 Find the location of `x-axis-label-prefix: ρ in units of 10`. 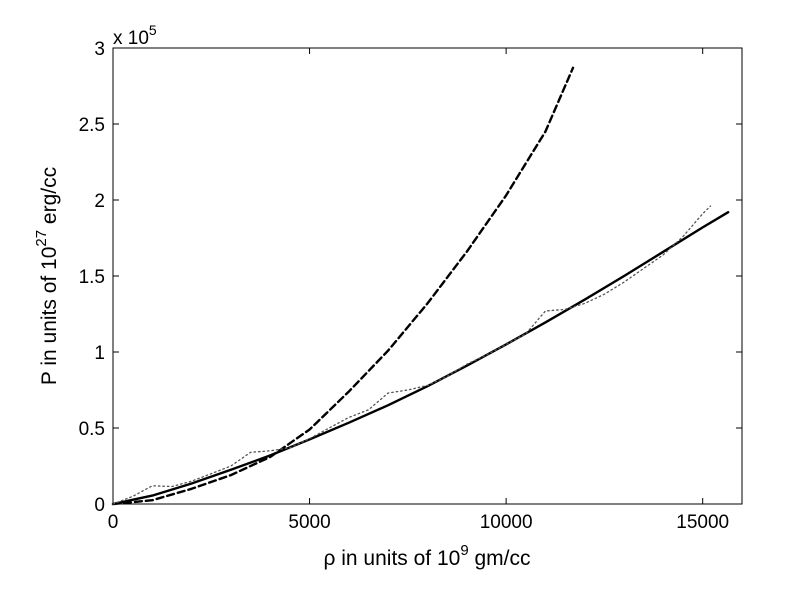

x-axis-label-prefix: ρ in units of 10 is located at coordinates (391, 558).